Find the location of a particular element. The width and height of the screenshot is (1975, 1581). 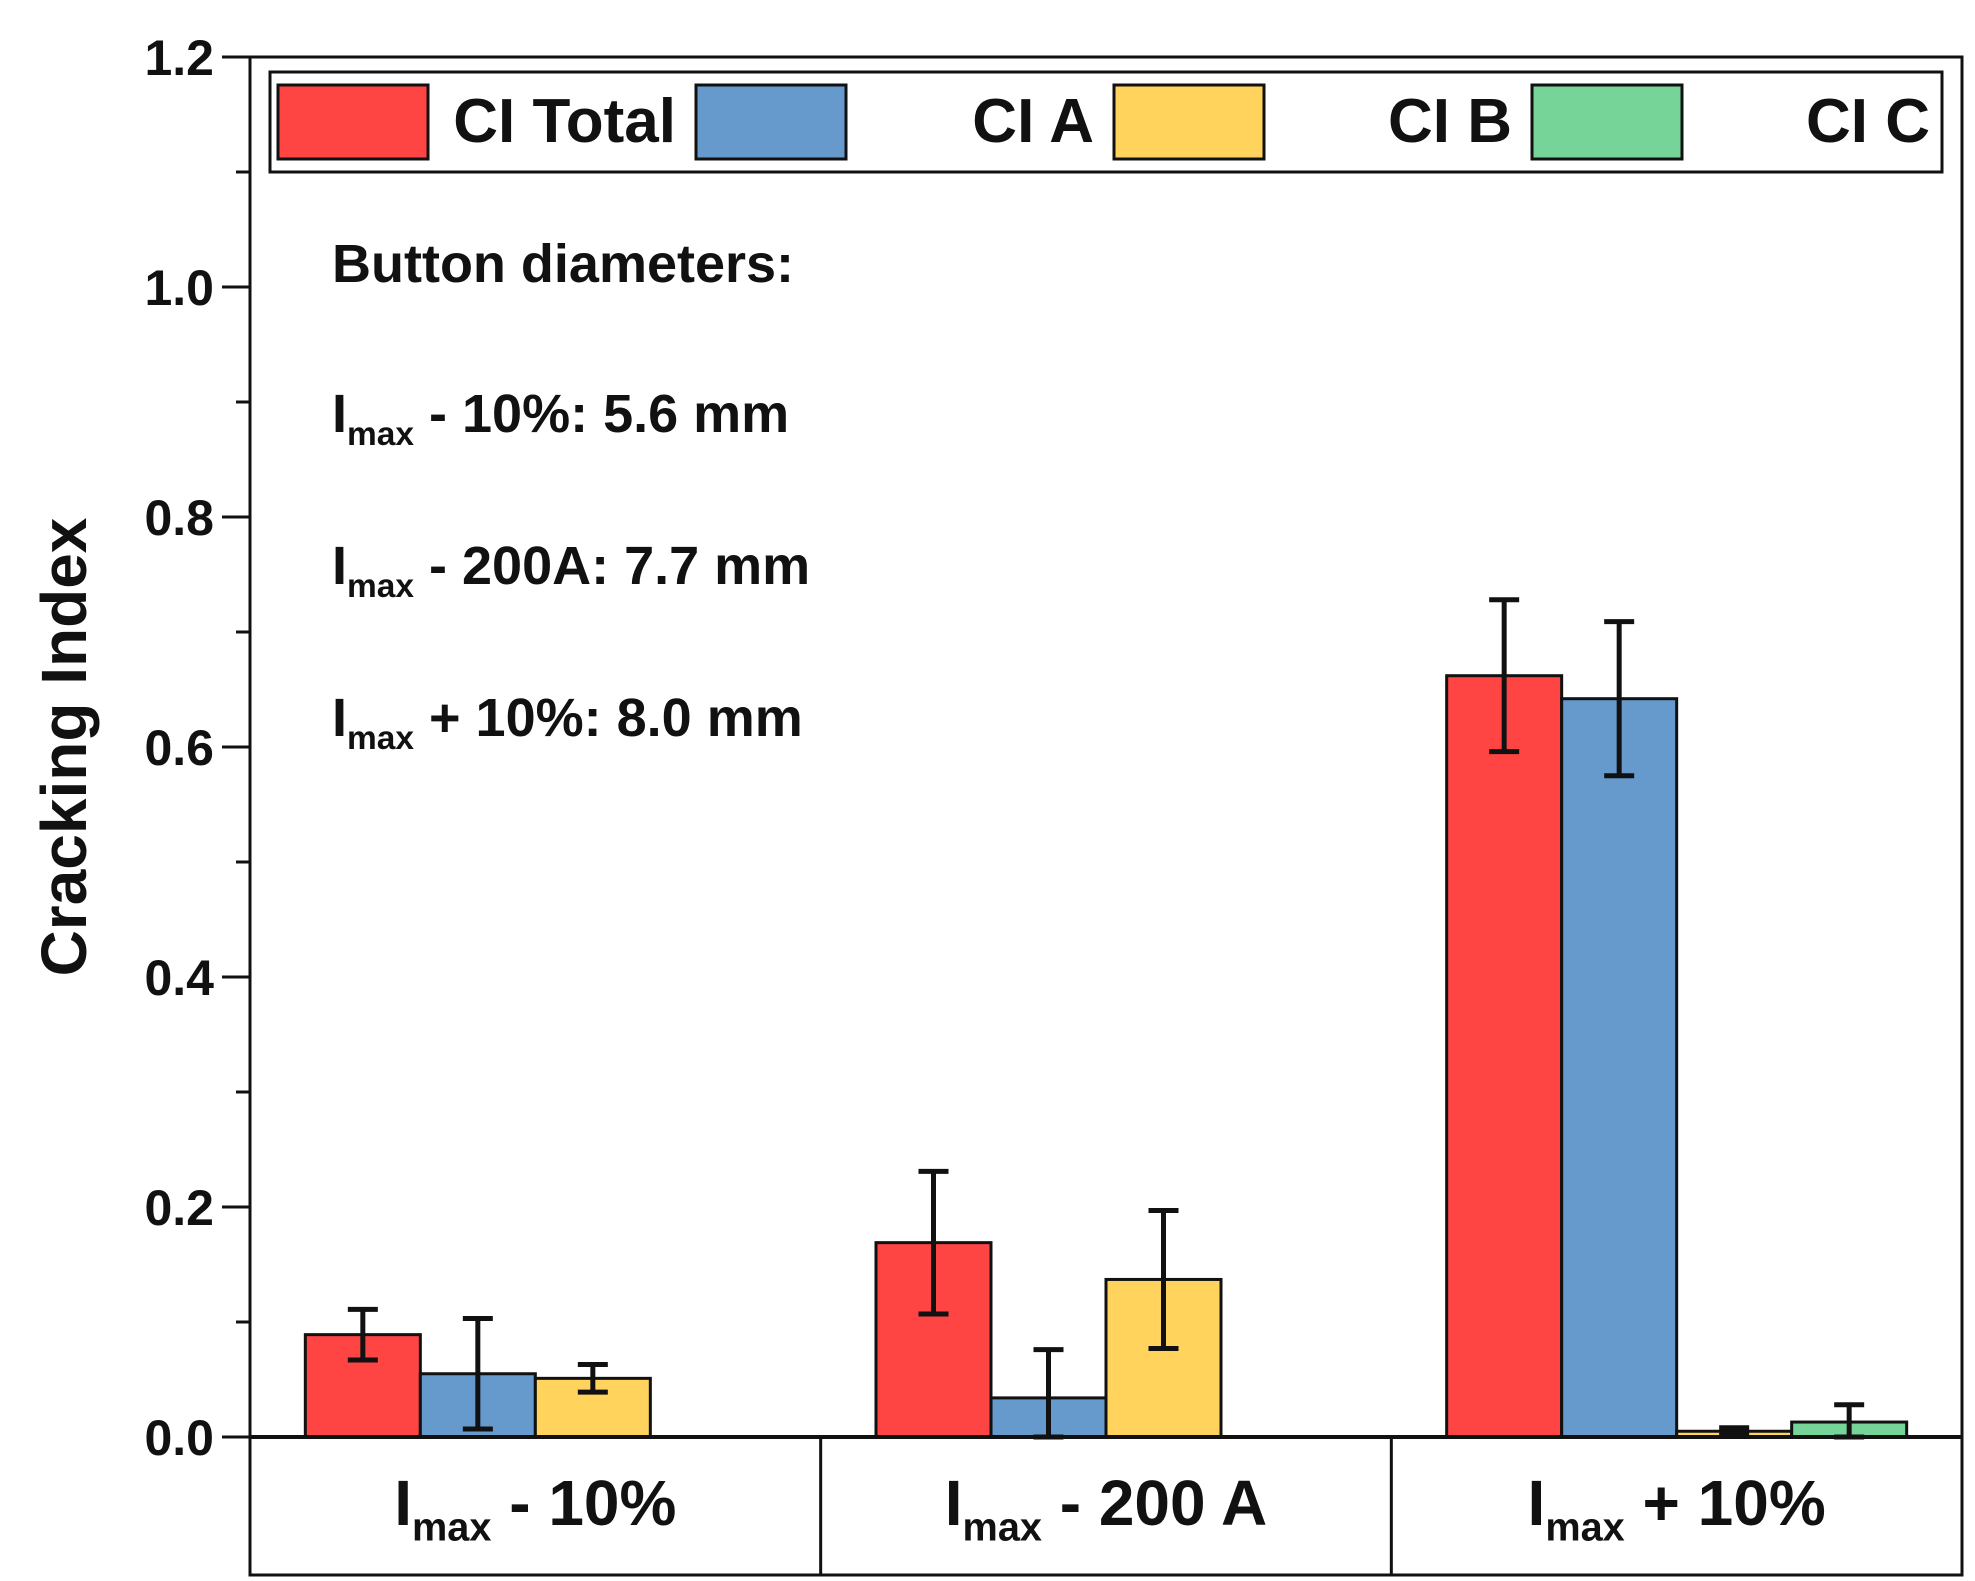

legend-label: CI Total is located at coordinates (564, 121).